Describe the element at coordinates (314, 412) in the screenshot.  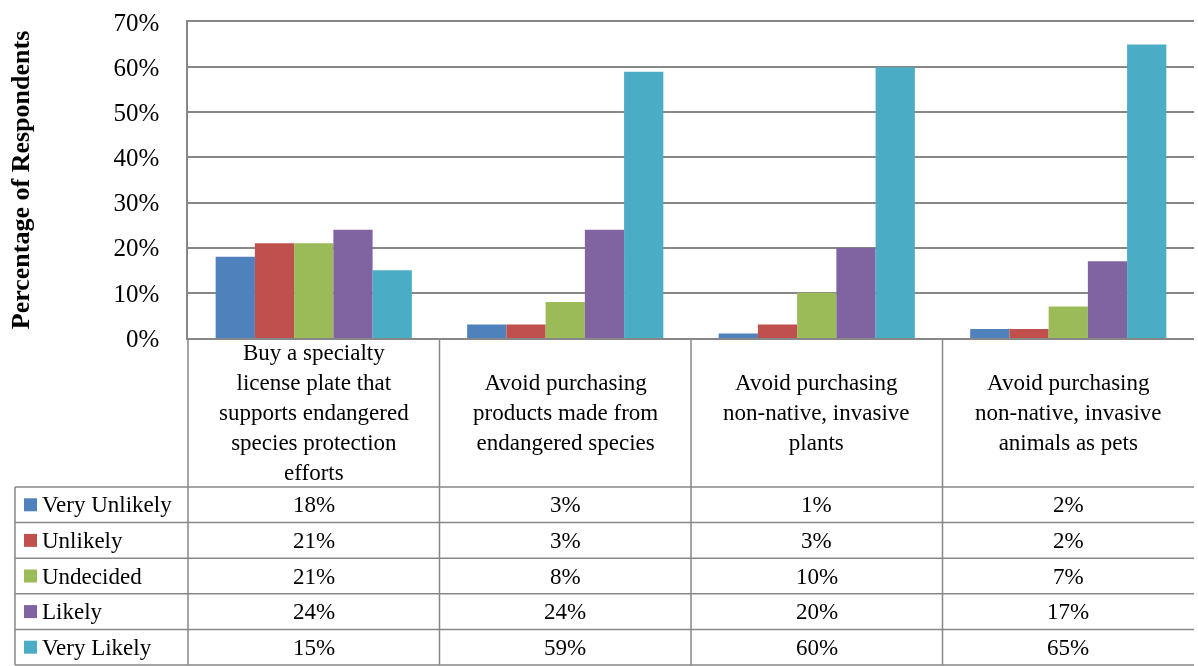
I see `x-tick-label: Buy a specialty license plate that supports endangered species protection efforts` at that location.